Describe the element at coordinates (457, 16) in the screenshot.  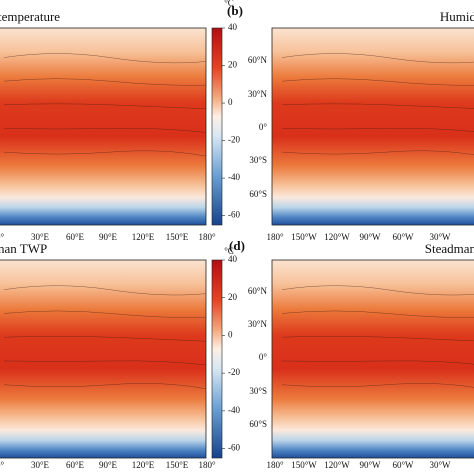
I see `panel-title: Humid` at that location.